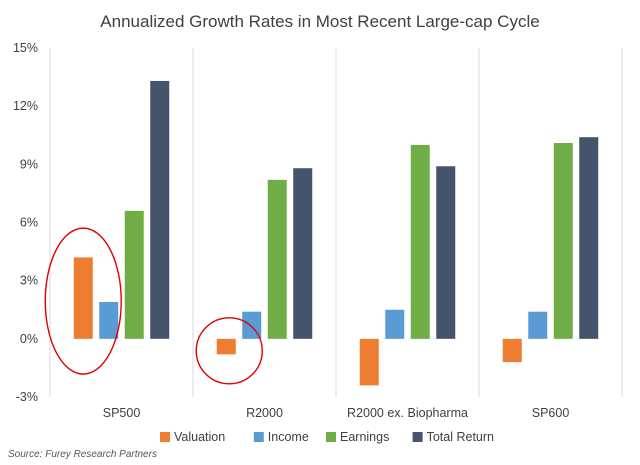 This screenshot has height=465, width=640. What do you see at coordinates (27, 397) in the screenshot?
I see `y-tick-label: -3%` at bounding box center [27, 397].